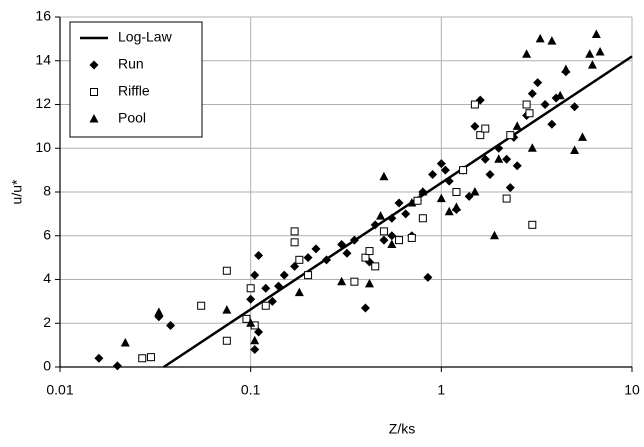 This screenshot has width=644, height=447. Describe the element at coordinates (47, 366) in the screenshot. I see `y-tick-label: 0` at that location.